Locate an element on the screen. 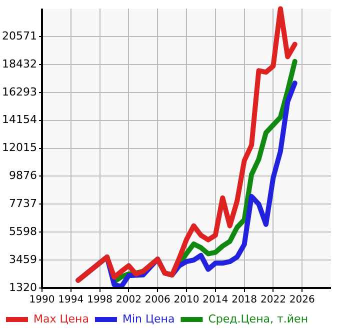  y-tick-label: 9876 is located at coordinates (22, 175).